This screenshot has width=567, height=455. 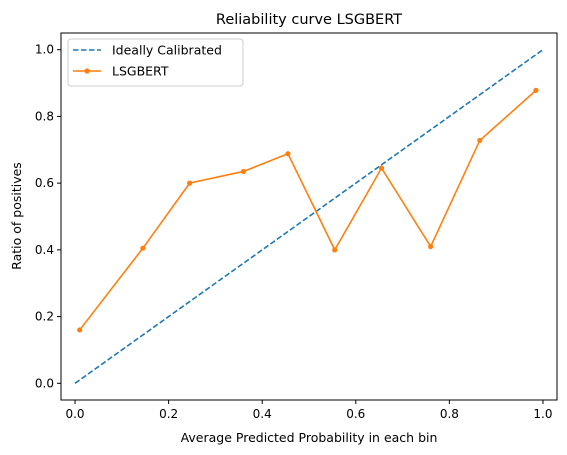 What do you see at coordinates (309, 20) in the screenshot?
I see `chart-title: Reliability curve LSGBERT` at bounding box center [309, 20].